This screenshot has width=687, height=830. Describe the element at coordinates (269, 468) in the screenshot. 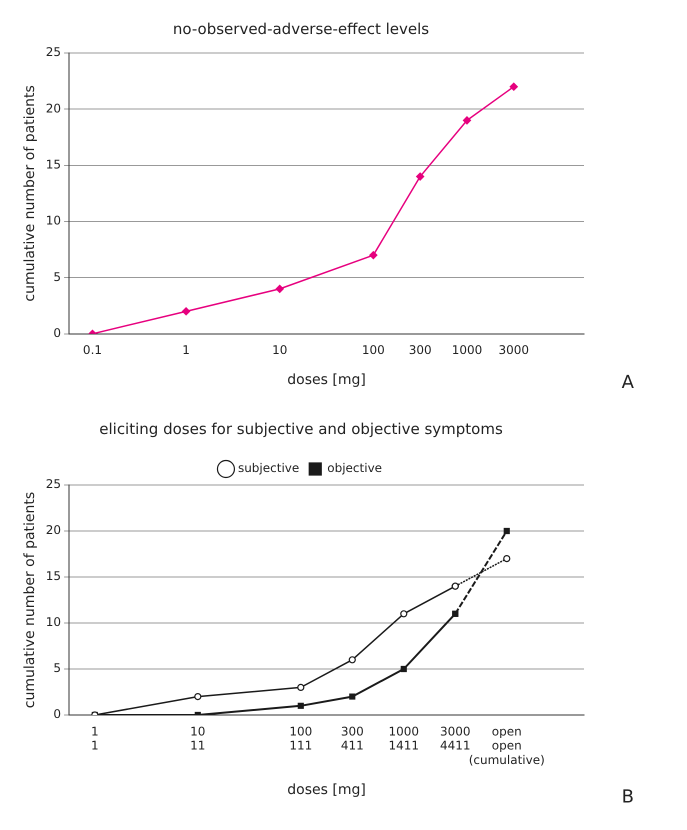

I see `legend-label: subjective` at that location.